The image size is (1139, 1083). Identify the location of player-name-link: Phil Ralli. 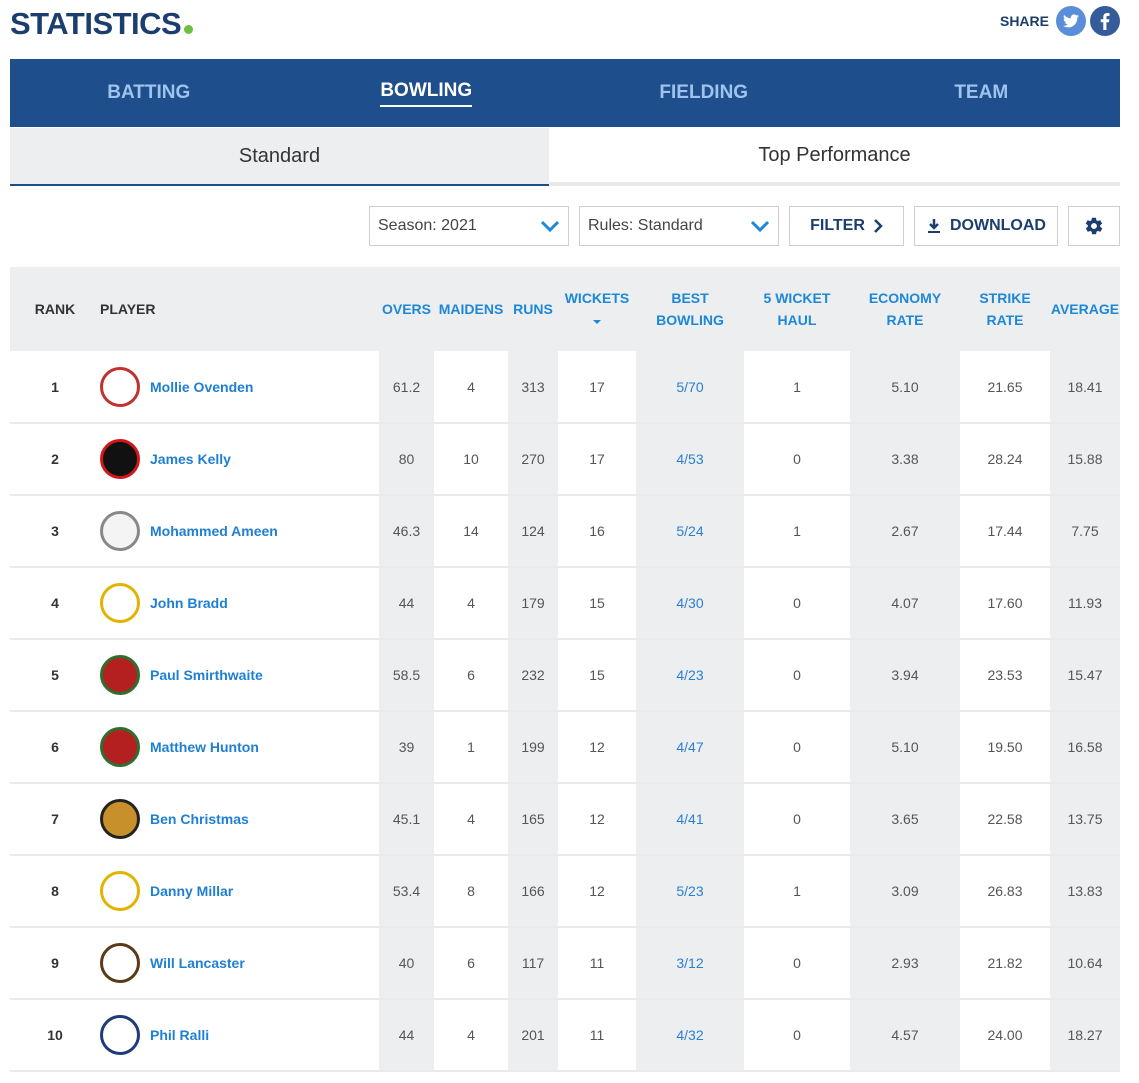
(180, 1035).